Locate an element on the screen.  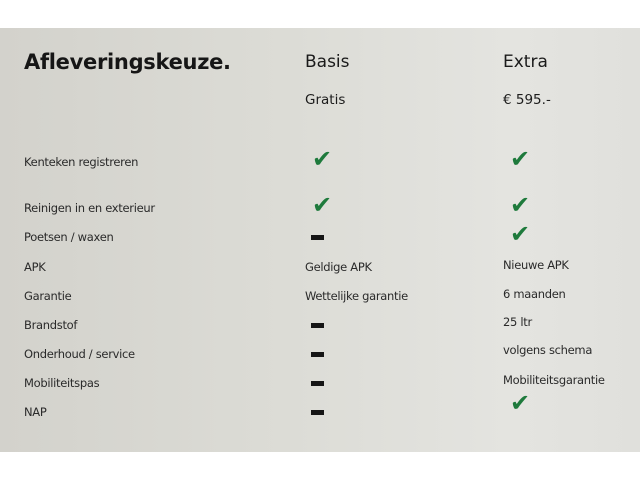
feature-label: Garantie is located at coordinates (48, 296).